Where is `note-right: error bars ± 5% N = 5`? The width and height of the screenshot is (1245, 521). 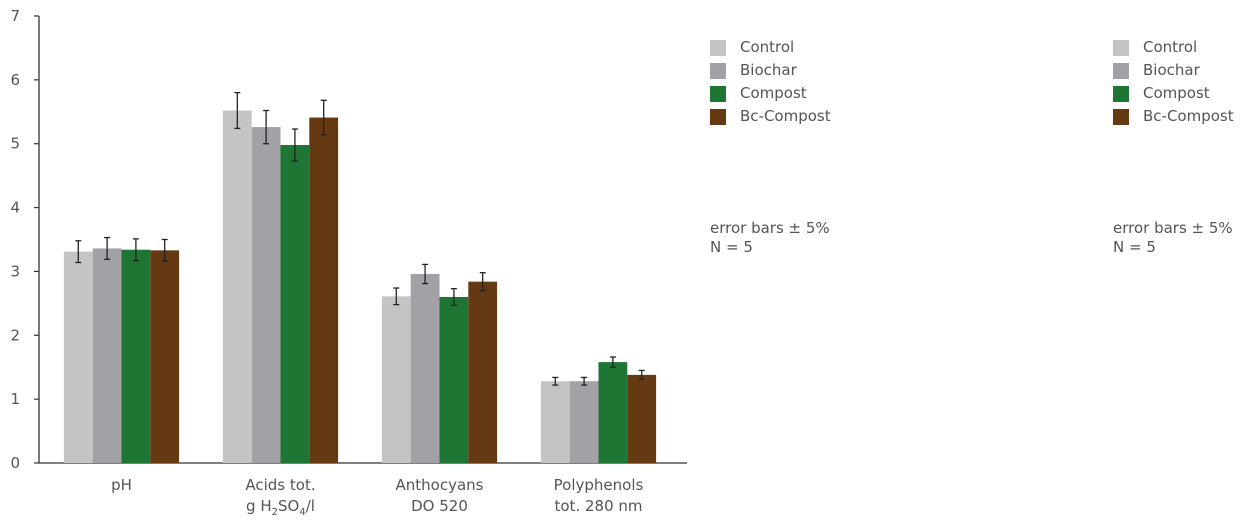
note-right: error bars ± 5% N = 5 is located at coordinates (1173, 238).